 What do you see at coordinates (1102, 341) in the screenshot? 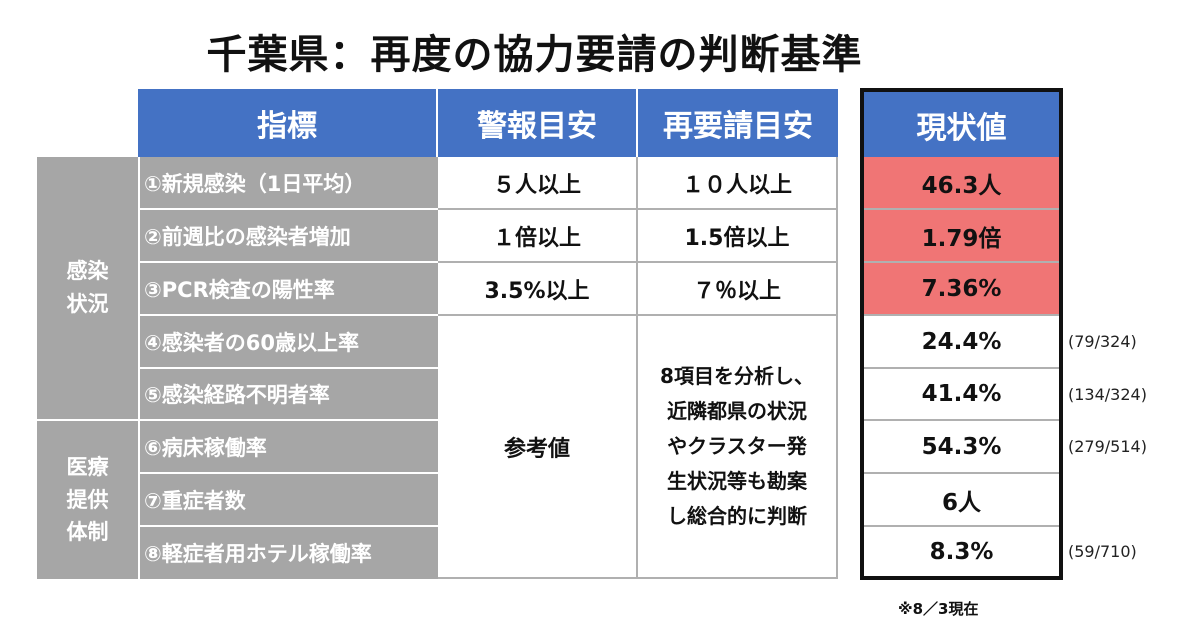
I see `ratio-note: (79/324)` at bounding box center [1102, 341].